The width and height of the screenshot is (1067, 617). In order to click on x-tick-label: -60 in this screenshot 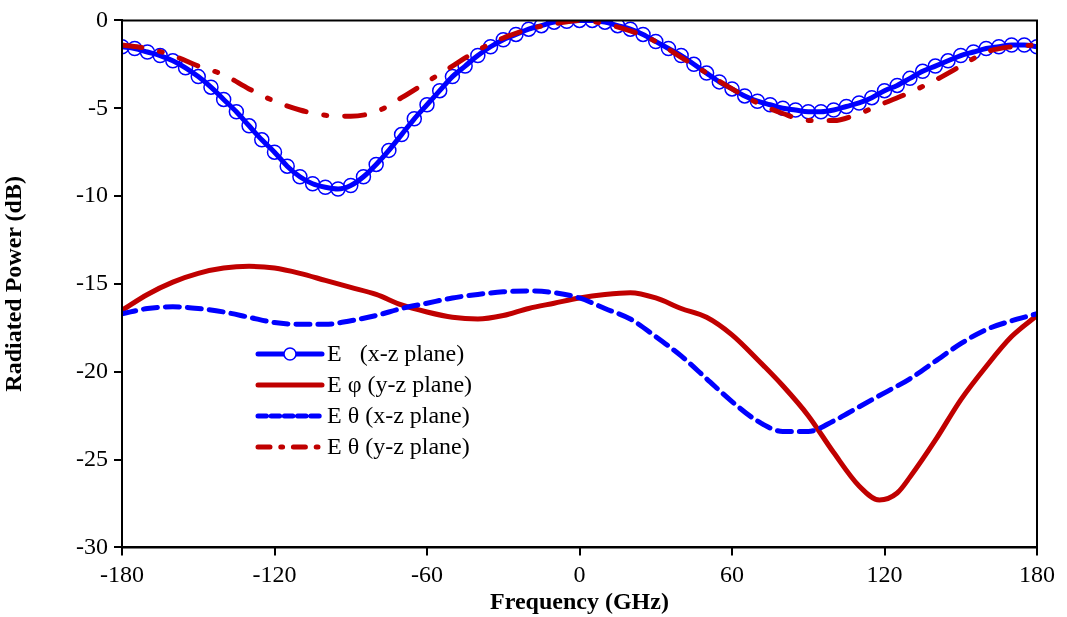, I will do `click(427, 574)`.